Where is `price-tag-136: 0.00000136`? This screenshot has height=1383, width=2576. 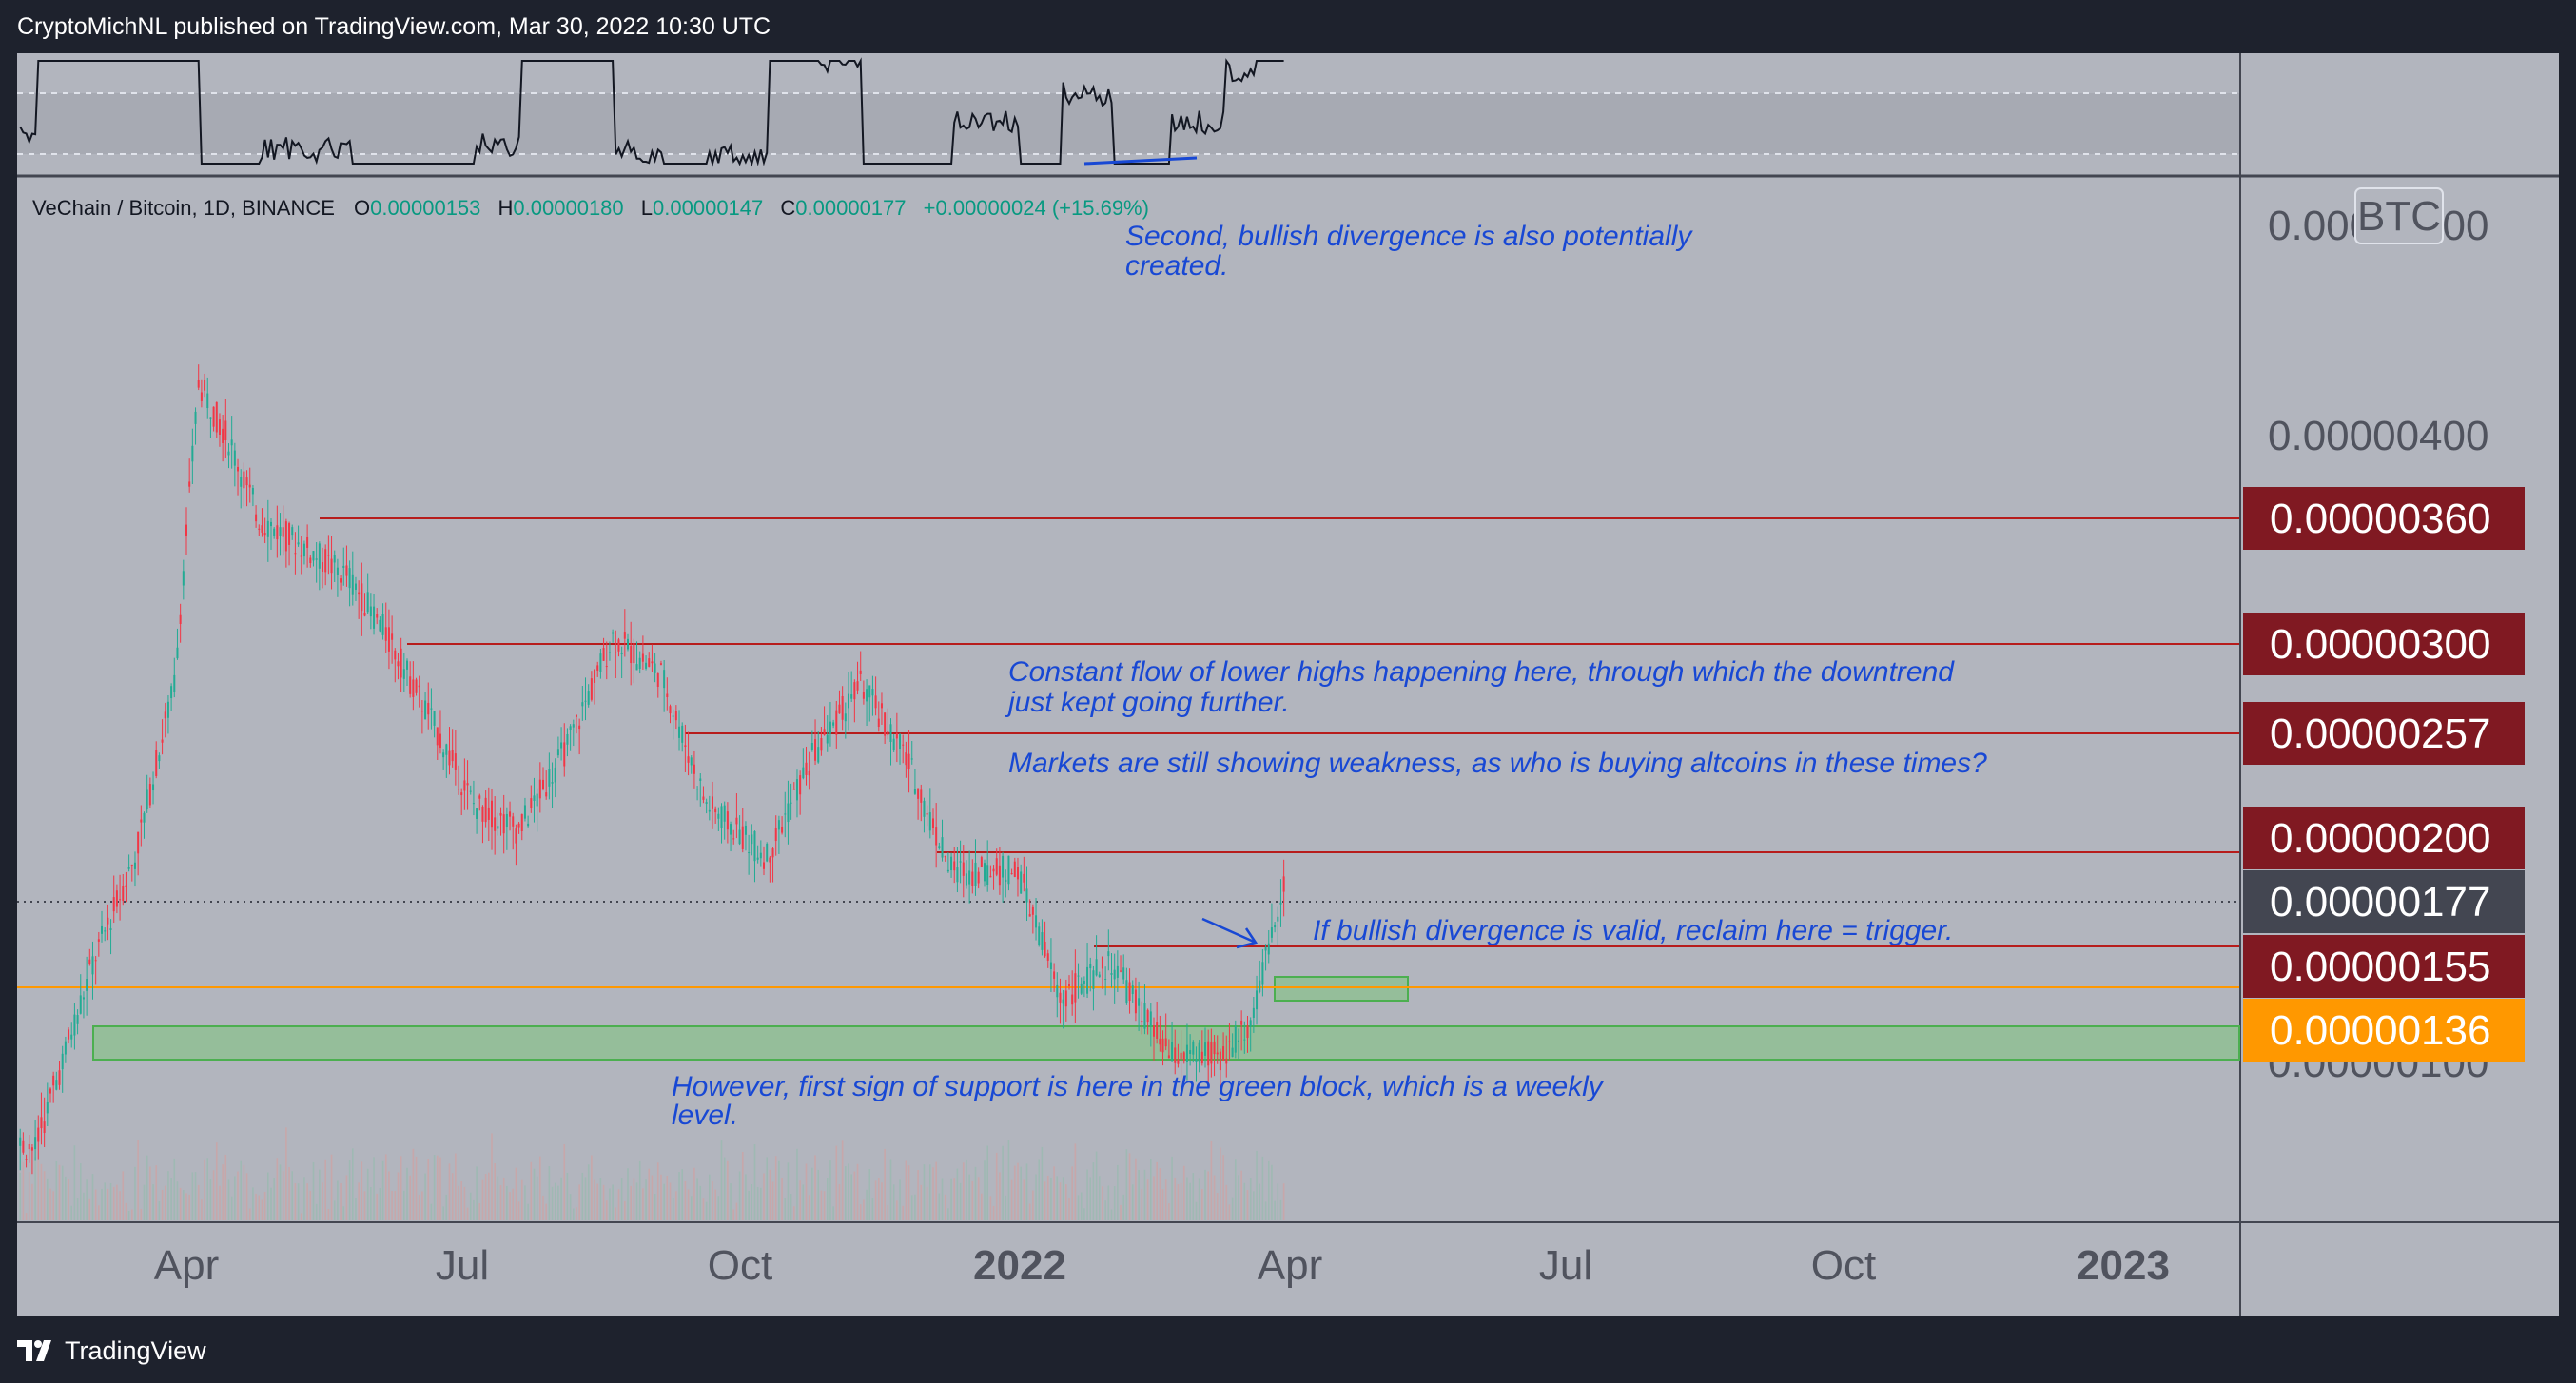 price-tag-136: 0.00000136 is located at coordinates (2384, 1031).